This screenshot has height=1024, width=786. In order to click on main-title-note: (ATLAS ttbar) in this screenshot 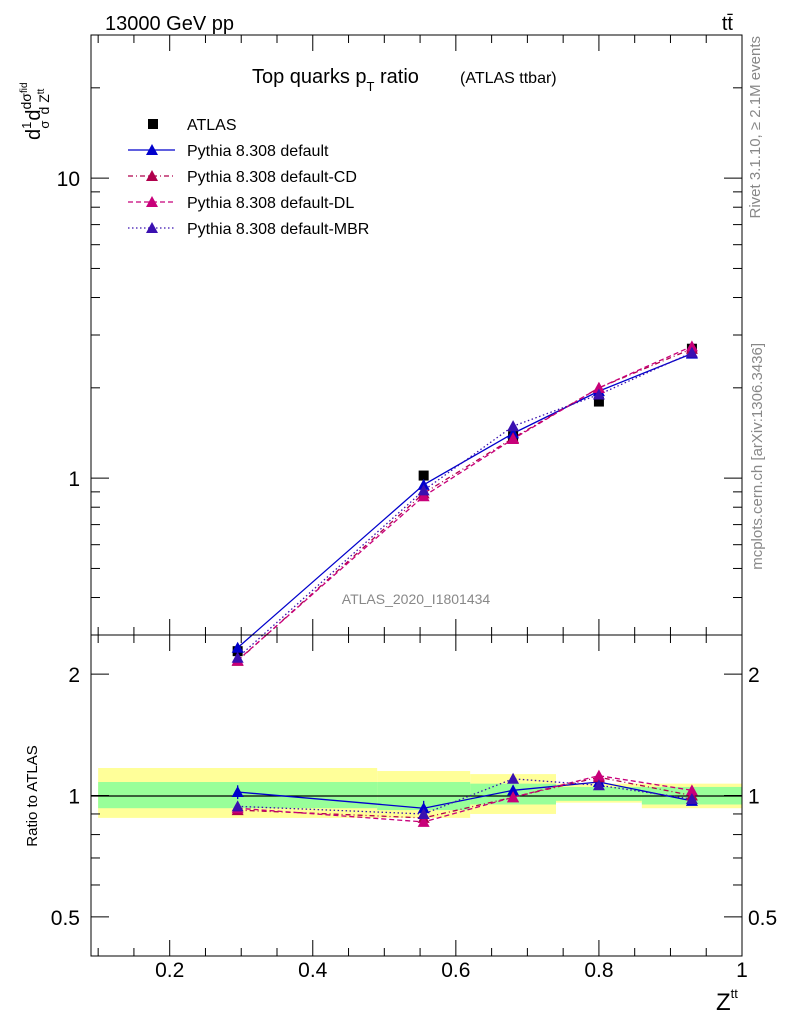, I will do `click(508, 78)`.